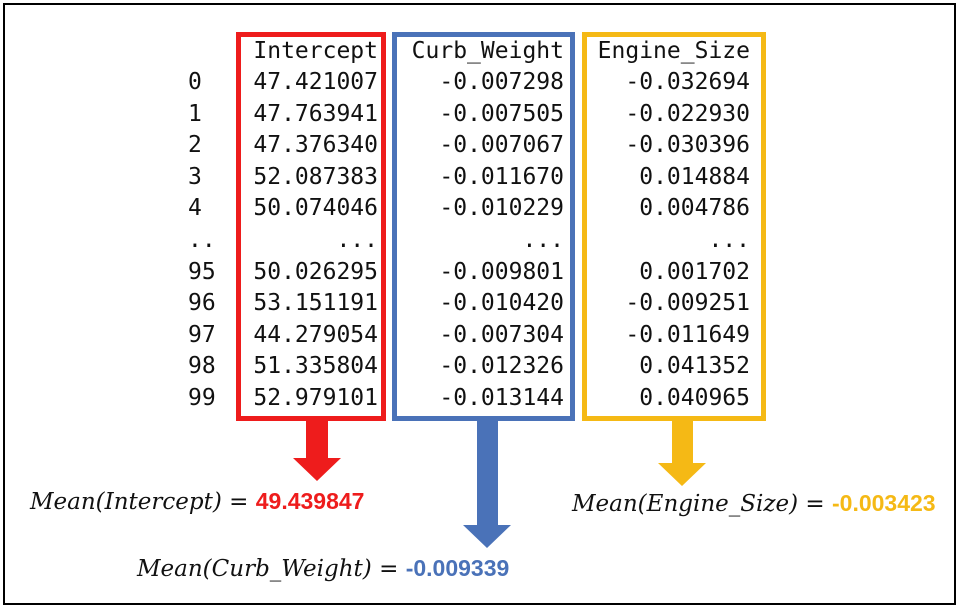  Describe the element at coordinates (501, 366) in the screenshot. I see `table-cell: -0.012326` at that location.